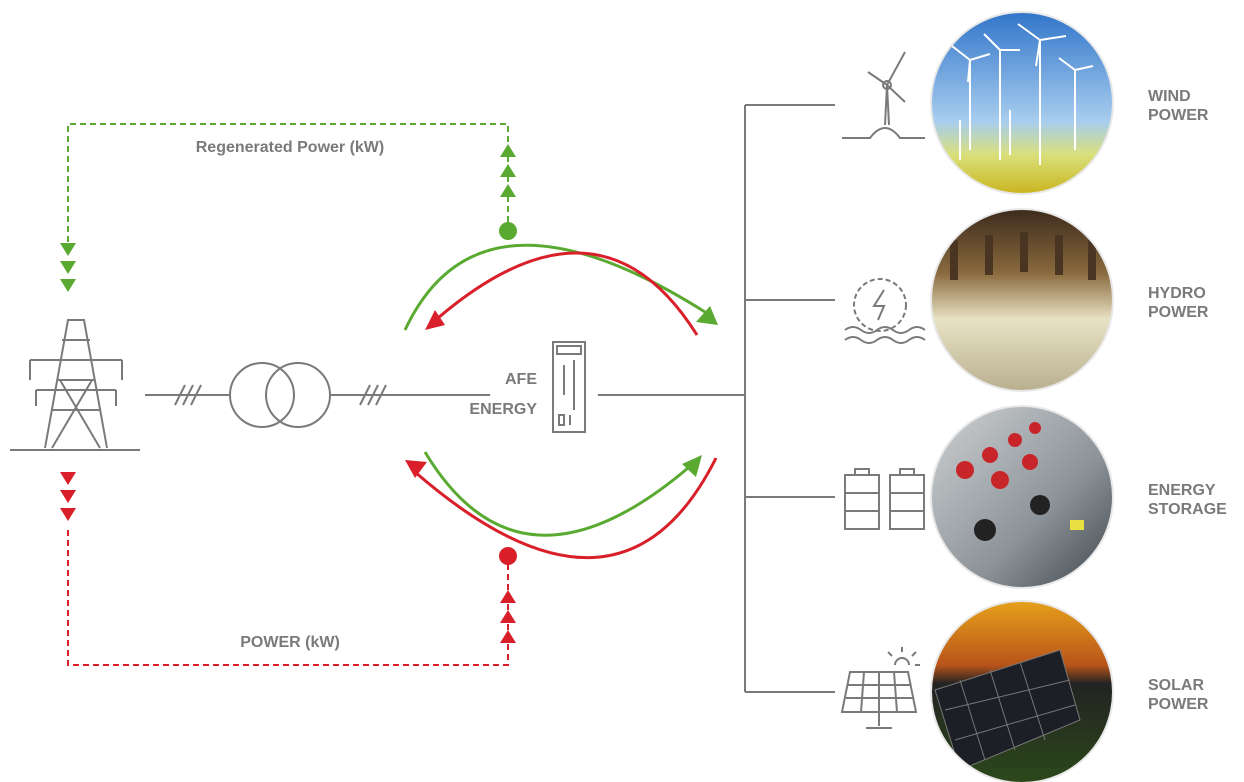 Image resolution: width=1244 pixels, height=782 pixels. What do you see at coordinates (1169, 96) in the screenshot?
I see `source-label: WIND` at bounding box center [1169, 96].